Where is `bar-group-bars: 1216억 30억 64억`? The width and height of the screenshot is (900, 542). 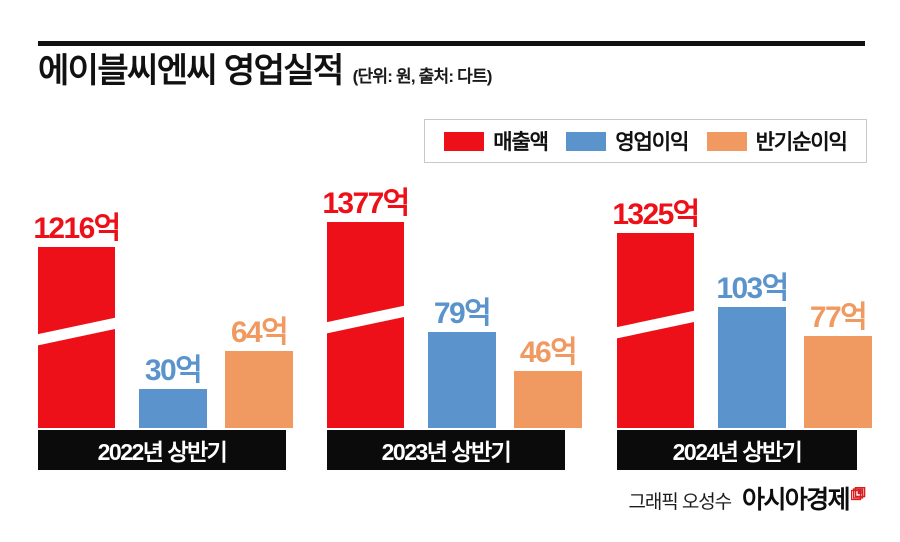
bar-group-bars: 1216억 30억 64억 is located at coordinates (163, 299).